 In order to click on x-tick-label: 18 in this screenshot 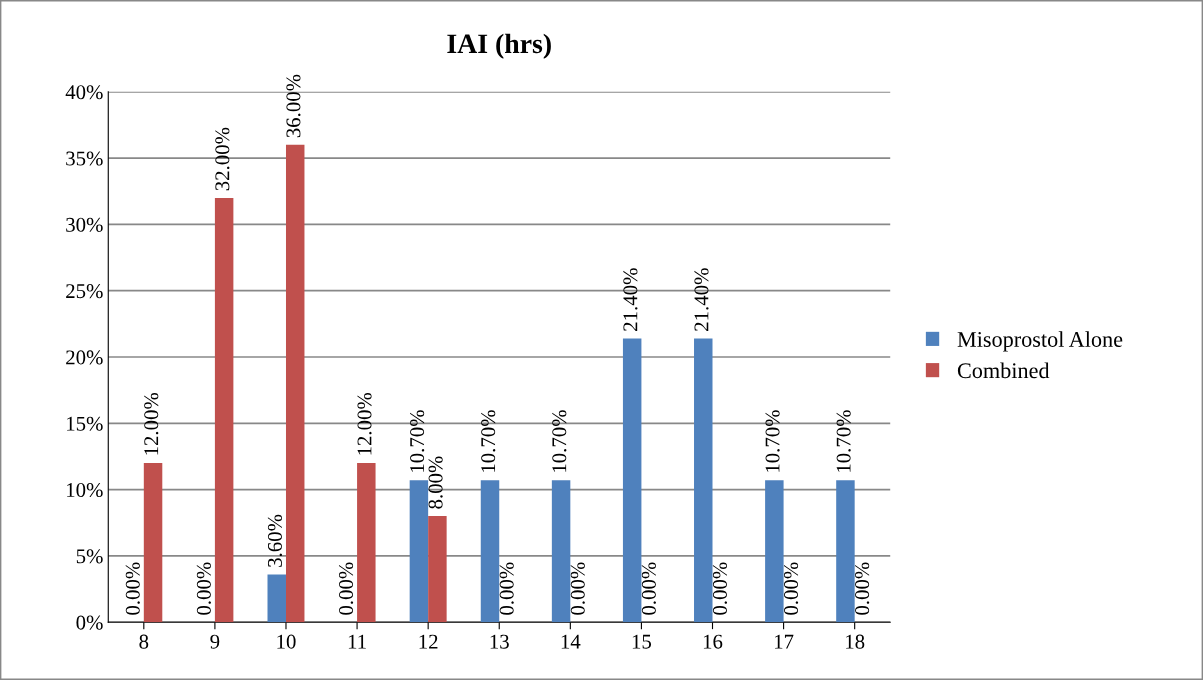, I will do `click(855, 641)`.